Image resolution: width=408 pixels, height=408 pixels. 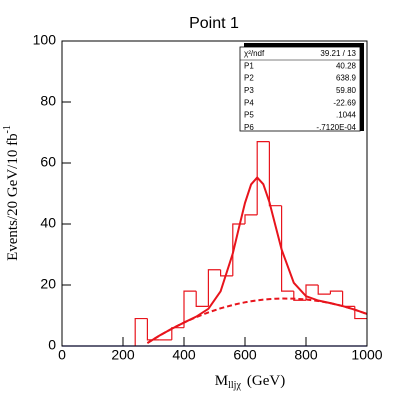 I want to click on y-tick-label: 100, so click(x=45, y=40).